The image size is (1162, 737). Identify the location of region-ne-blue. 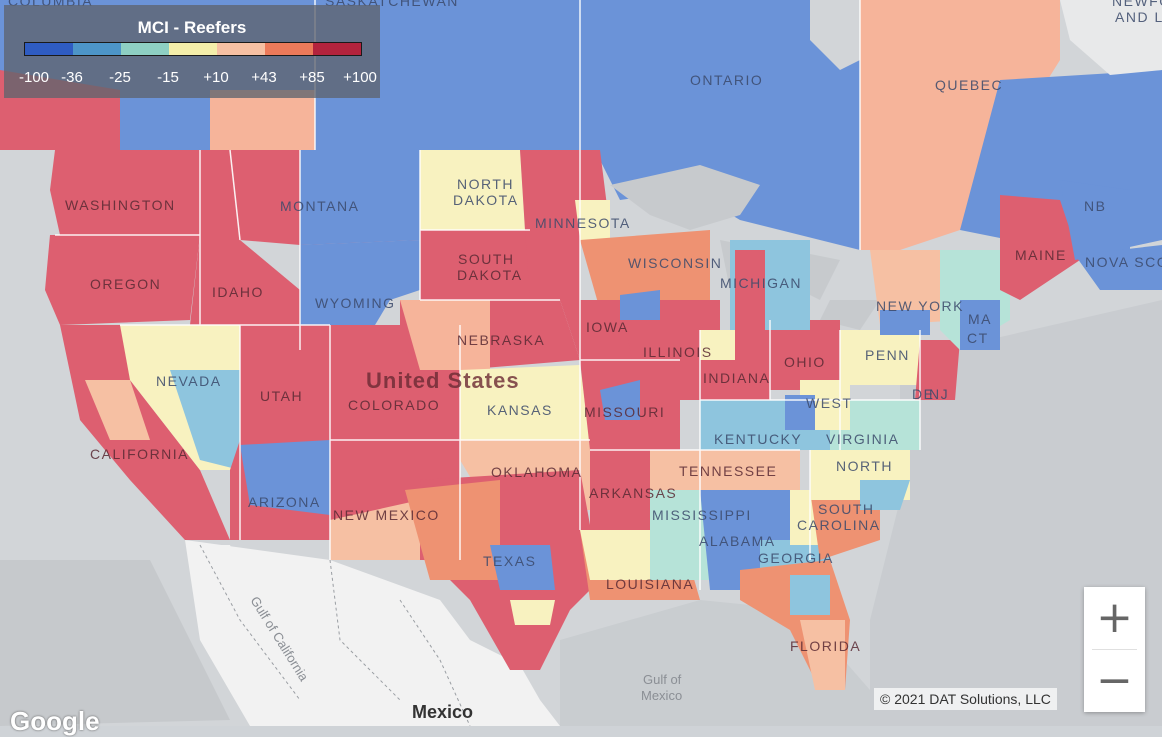
(980, 325).